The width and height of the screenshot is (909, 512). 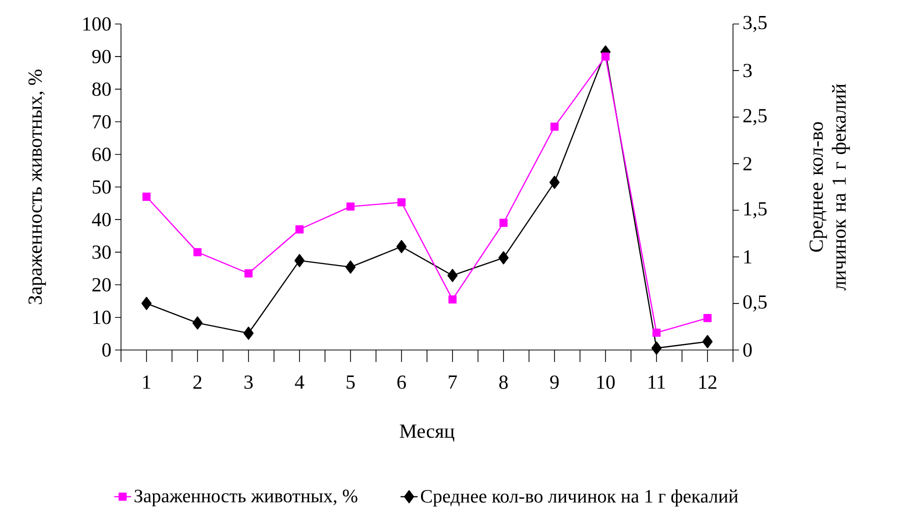 I want to click on legend-label: Среднее кол-во личинок на 1 г фекалий, so click(x=579, y=498).